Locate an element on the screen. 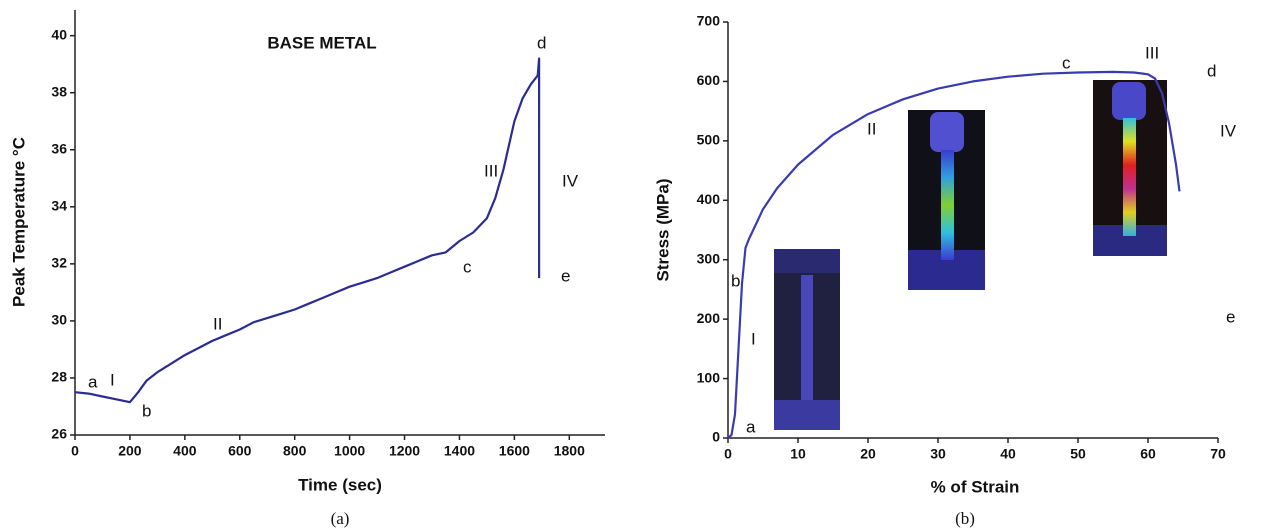 Image resolution: width=1266 pixels, height=532 pixels. x-tick-label: 30 is located at coordinates (938, 454).